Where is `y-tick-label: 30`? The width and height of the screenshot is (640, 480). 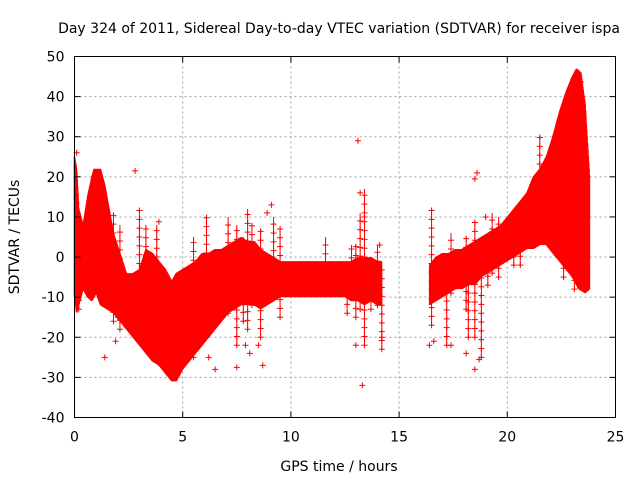
y-tick-label: 30 is located at coordinates (56, 138).